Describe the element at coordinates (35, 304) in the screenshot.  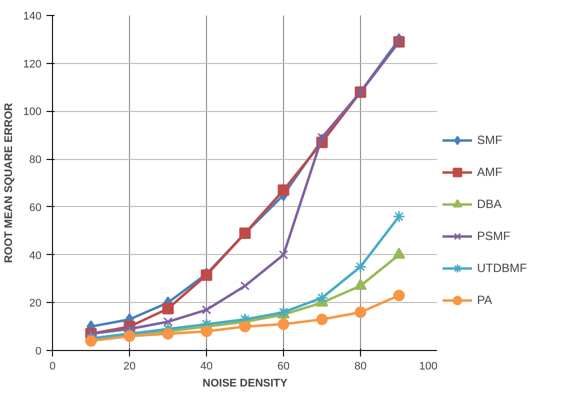
I see `y-tick-label: 20` at that location.